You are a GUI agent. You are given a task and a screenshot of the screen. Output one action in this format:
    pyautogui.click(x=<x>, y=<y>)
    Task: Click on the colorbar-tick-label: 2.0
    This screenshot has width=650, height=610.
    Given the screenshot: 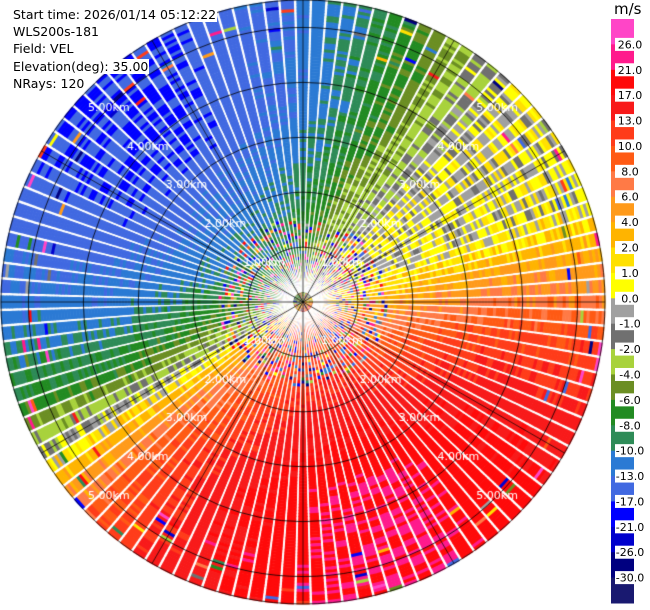 What is the action you would take?
    pyautogui.click(x=630, y=248)
    